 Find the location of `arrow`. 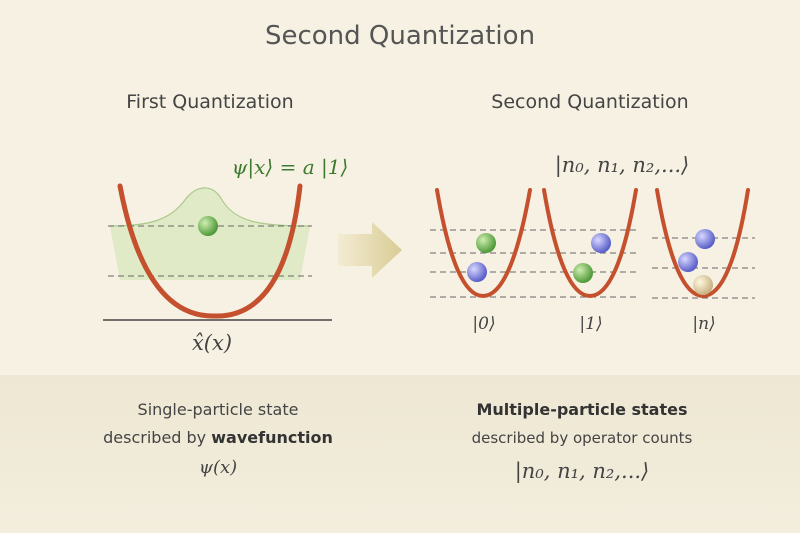

arrow is located at coordinates (370, 250).